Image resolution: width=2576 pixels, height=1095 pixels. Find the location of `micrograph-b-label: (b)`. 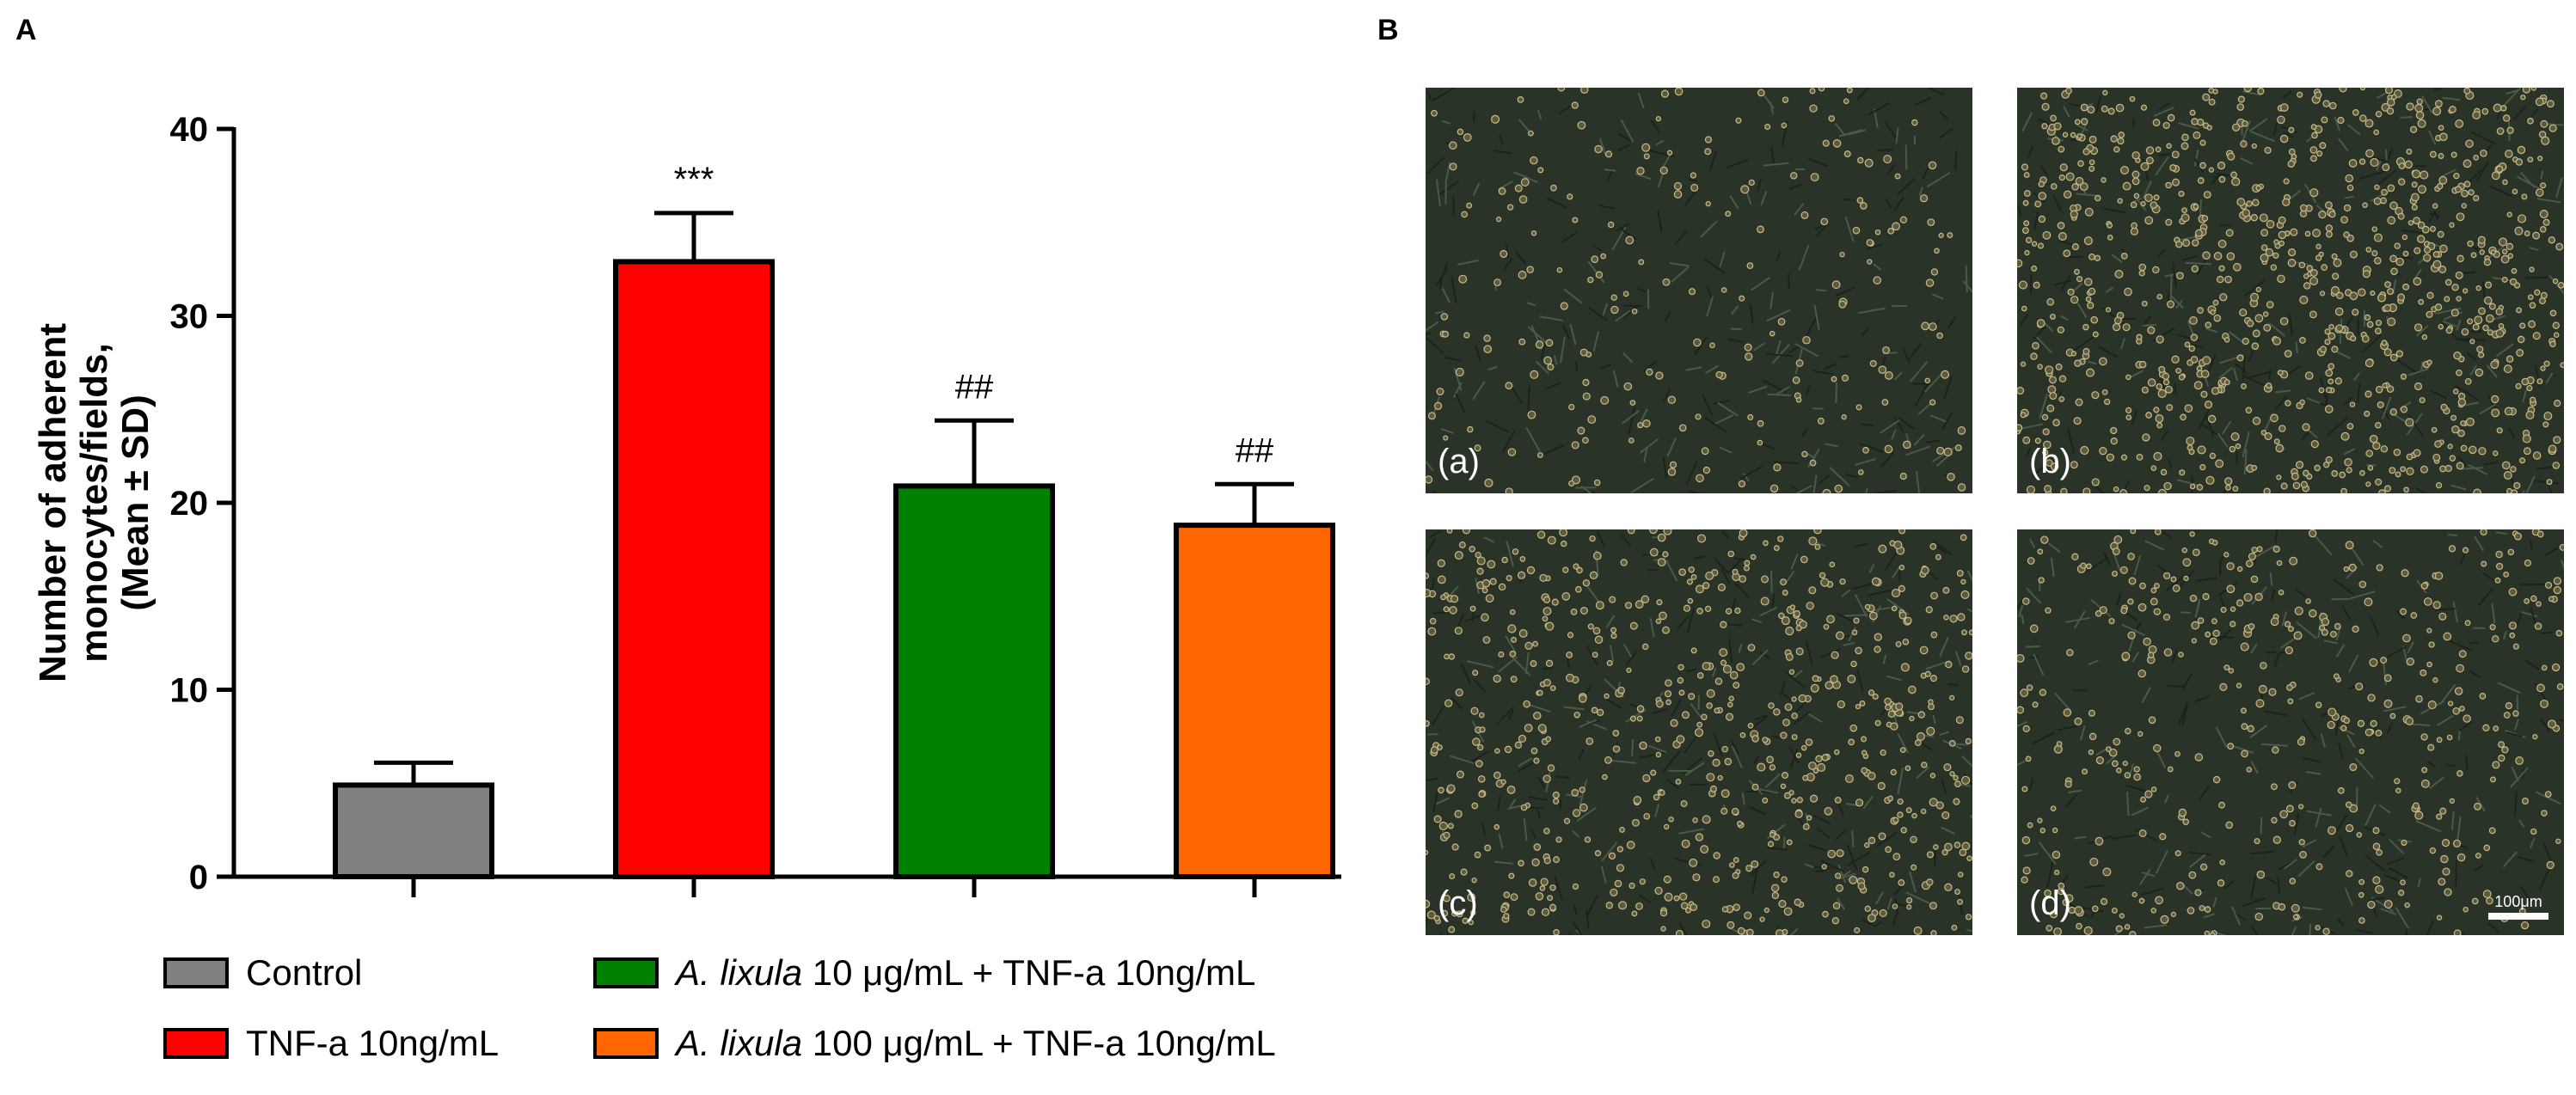

micrograph-b-label: (b) is located at coordinates (2050, 461).